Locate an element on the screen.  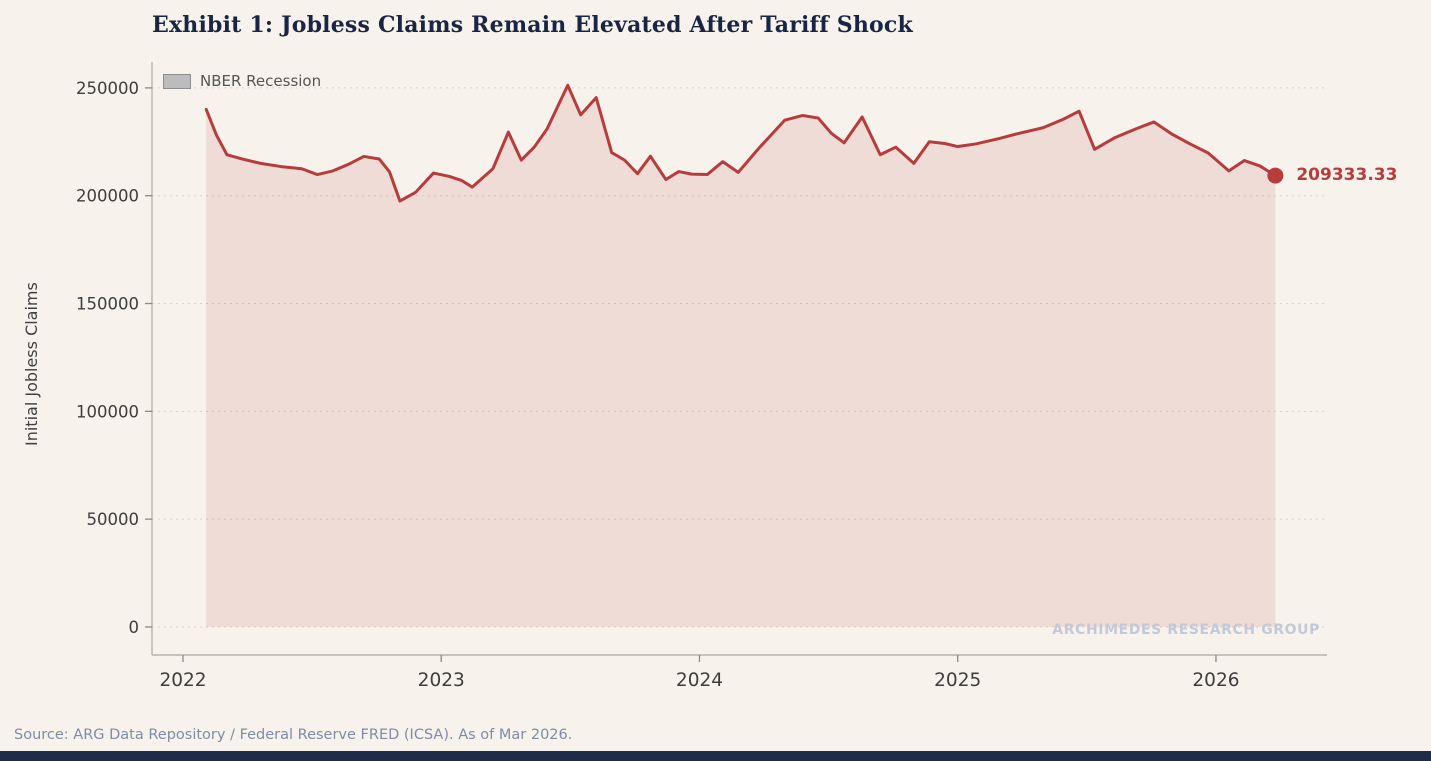
svg-text: 150000 is located at coordinates (107, 304).